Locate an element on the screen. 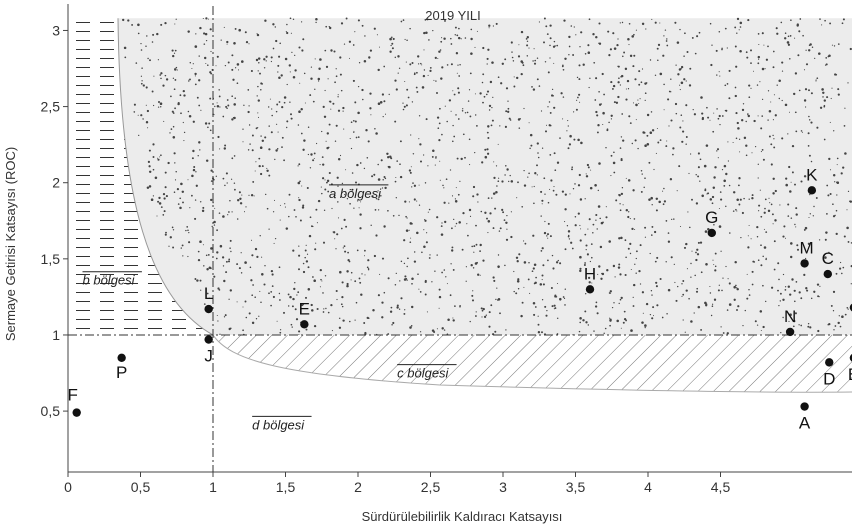 The width and height of the screenshot is (852, 530). x-tick-label: 4 is located at coordinates (648, 487).